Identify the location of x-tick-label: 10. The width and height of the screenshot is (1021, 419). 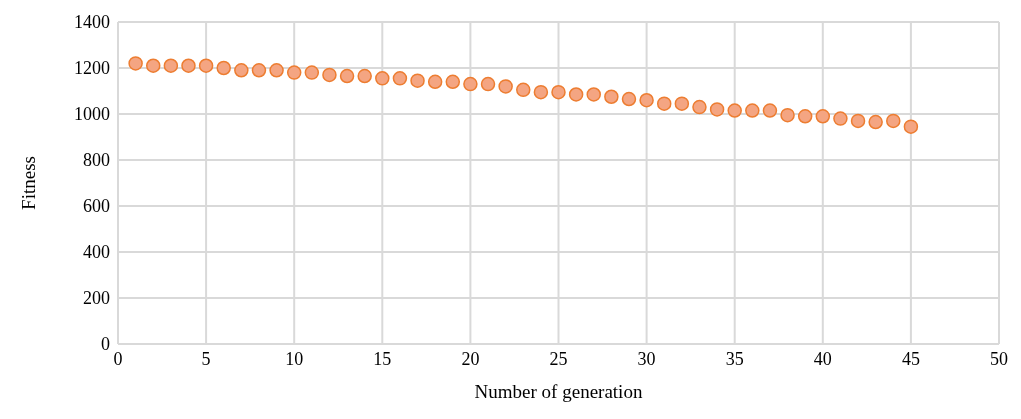
(294, 358).